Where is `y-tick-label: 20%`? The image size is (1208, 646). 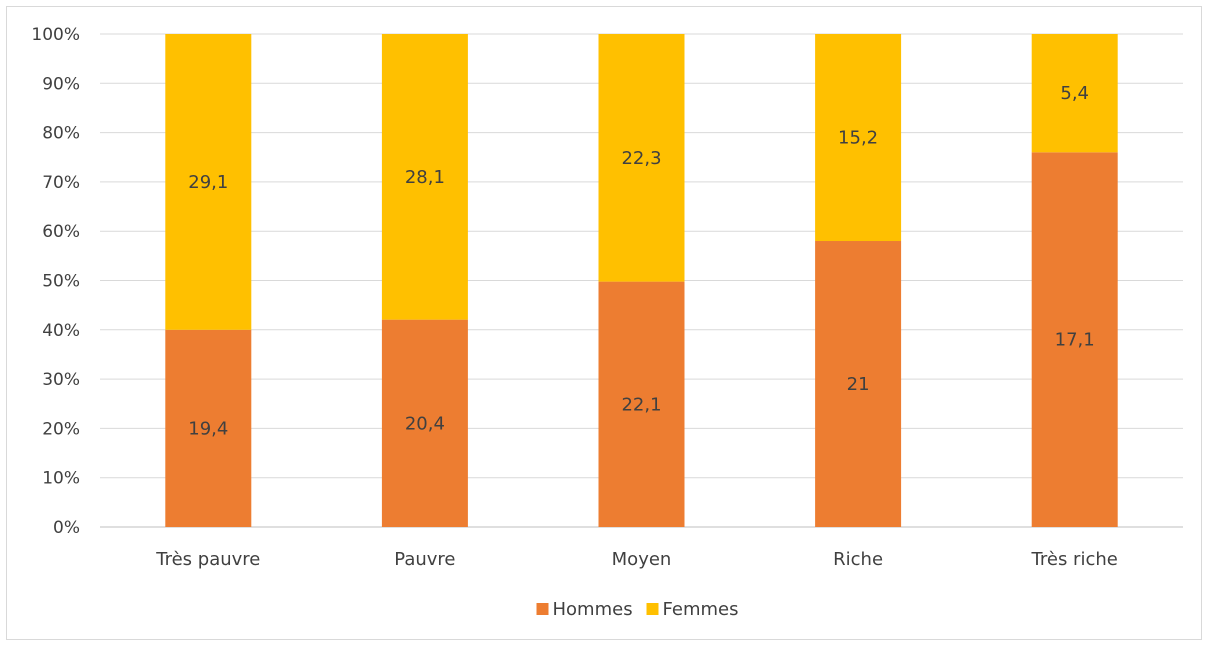 y-tick-label: 20% is located at coordinates (61, 429).